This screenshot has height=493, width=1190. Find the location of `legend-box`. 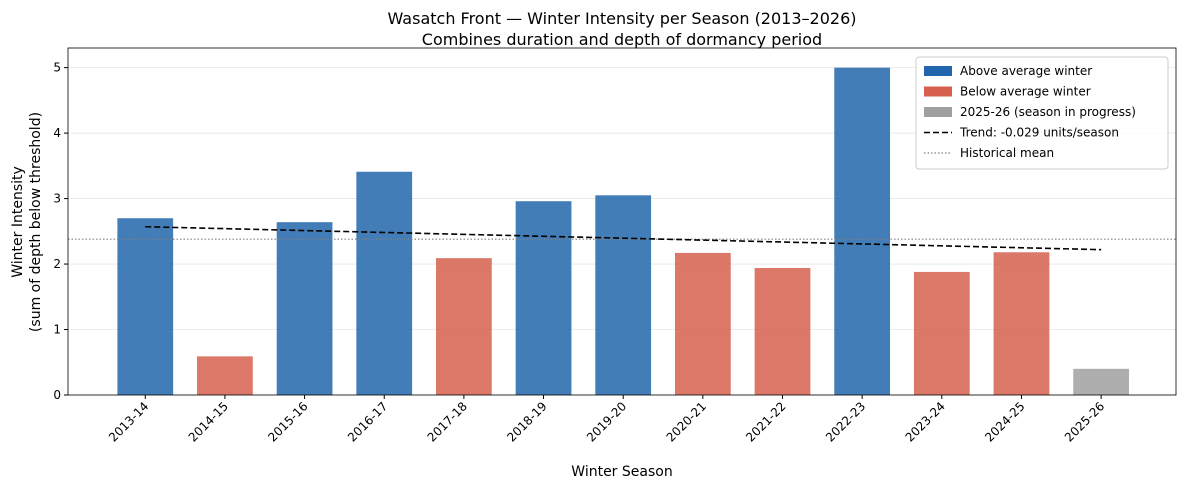

legend-box is located at coordinates (1042, 113).